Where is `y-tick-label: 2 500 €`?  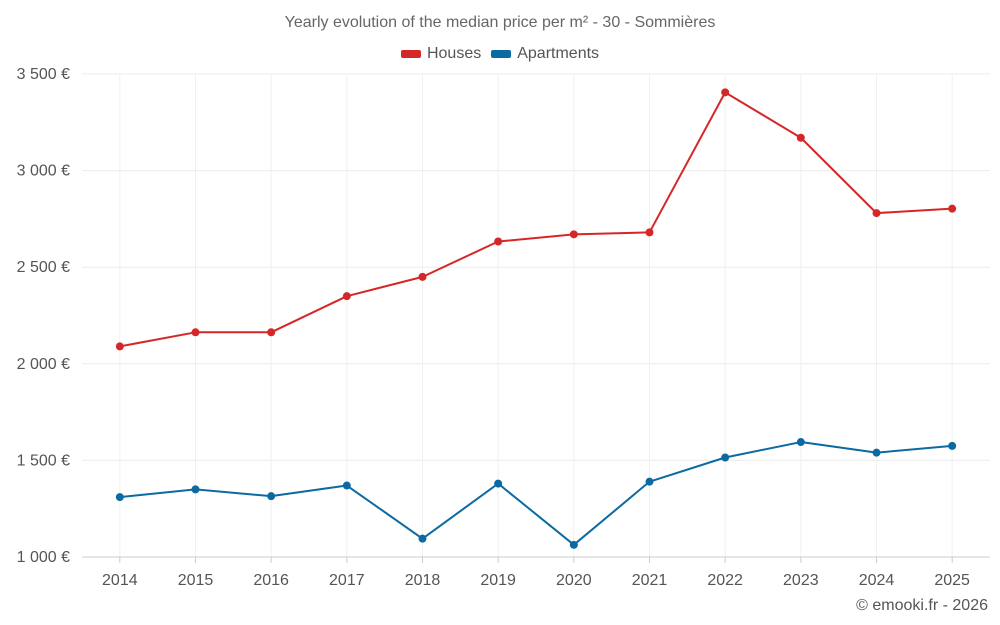
y-tick-label: 2 500 € is located at coordinates (43, 267).